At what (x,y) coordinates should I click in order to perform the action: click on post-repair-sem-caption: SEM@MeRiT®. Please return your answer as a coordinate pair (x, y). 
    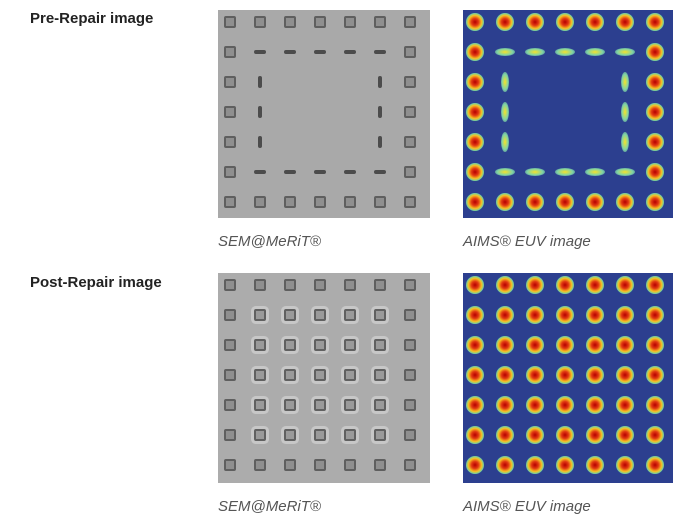
    Looking at the image, I should click on (269, 506).